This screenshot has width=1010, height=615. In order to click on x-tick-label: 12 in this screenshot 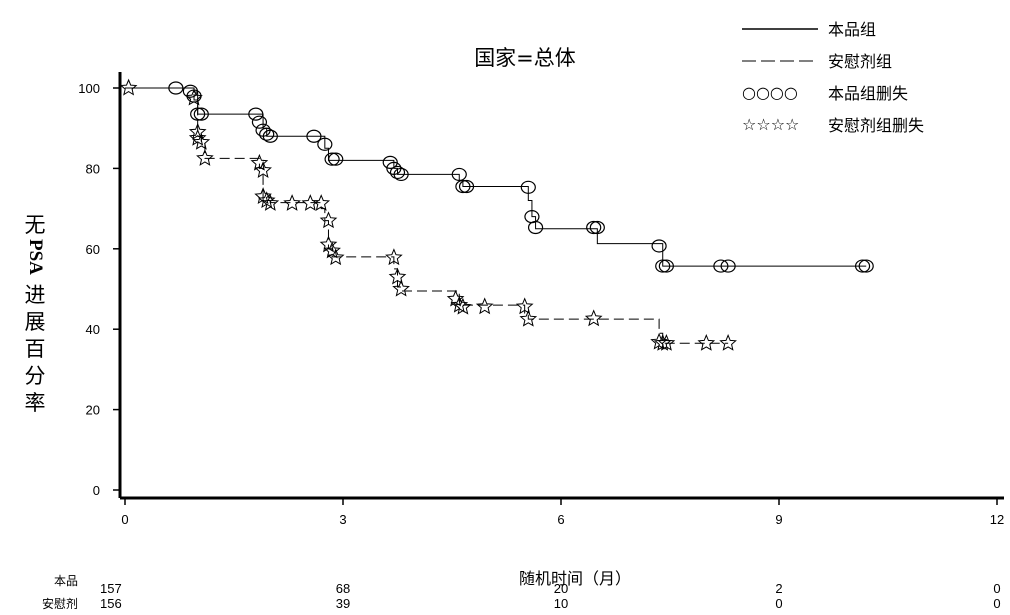, I will do `click(997, 519)`.